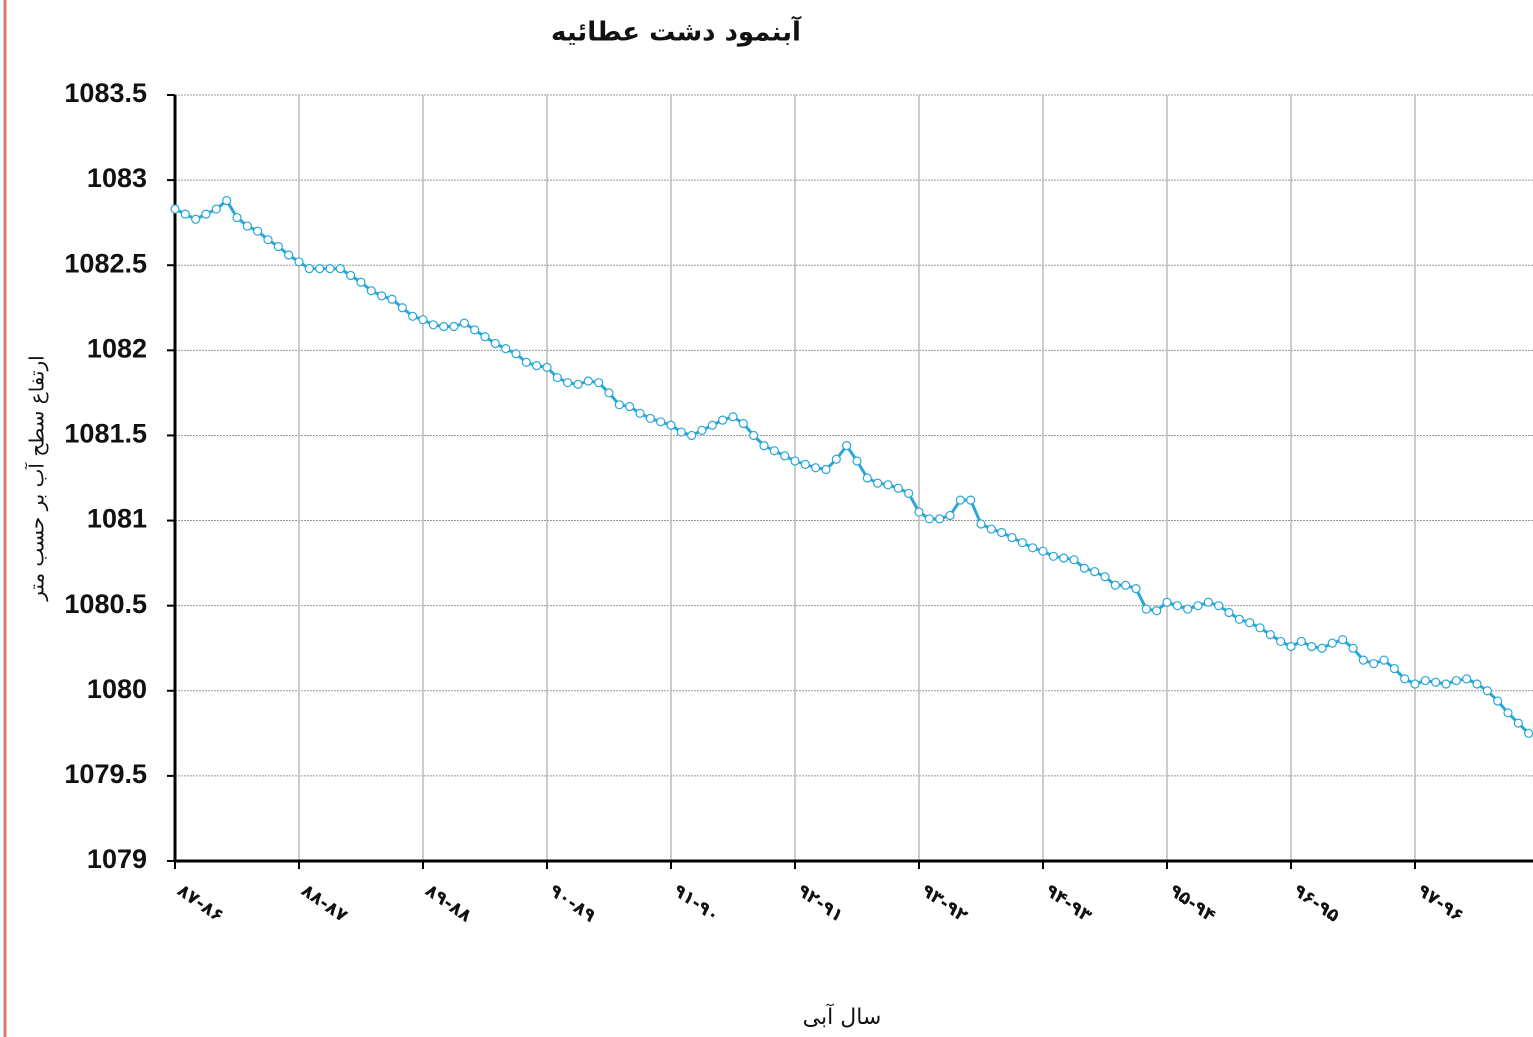 The width and height of the screenshot is (1533, 1037). What do you see at coordinates (842, 1016) in the screenshot?
I see `x-axis-label: سال آبی` at bounding box center [842, 1016].